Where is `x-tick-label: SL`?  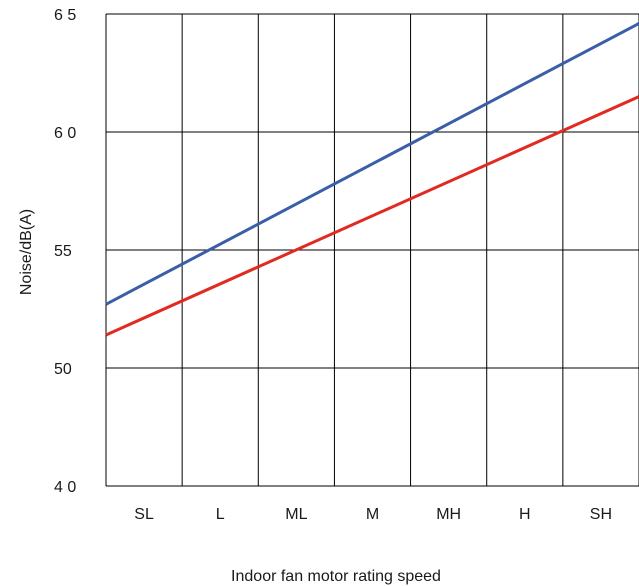 x-tick-label: SL is located at coordinates (144, 514).